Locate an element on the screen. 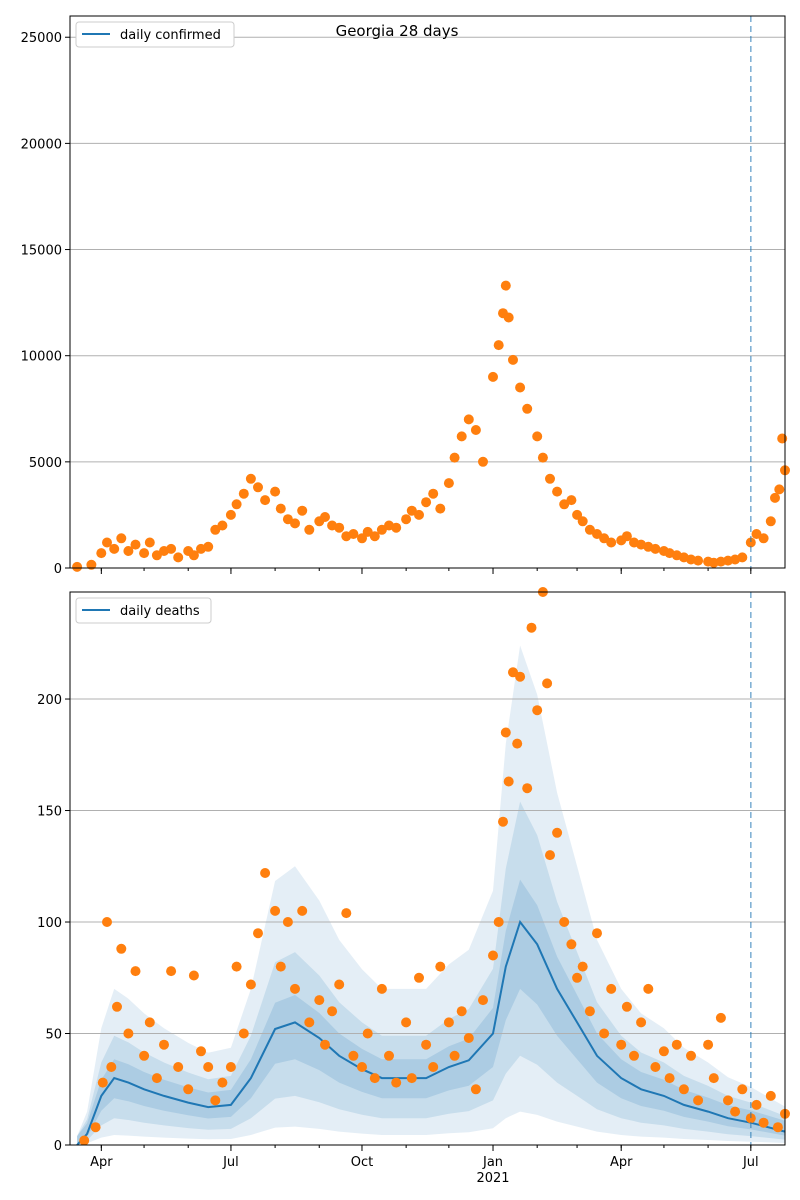 The height and width of the screenshot is (1200, 800). y-tick-label-0: 0 is located at coordinates (58, 569).